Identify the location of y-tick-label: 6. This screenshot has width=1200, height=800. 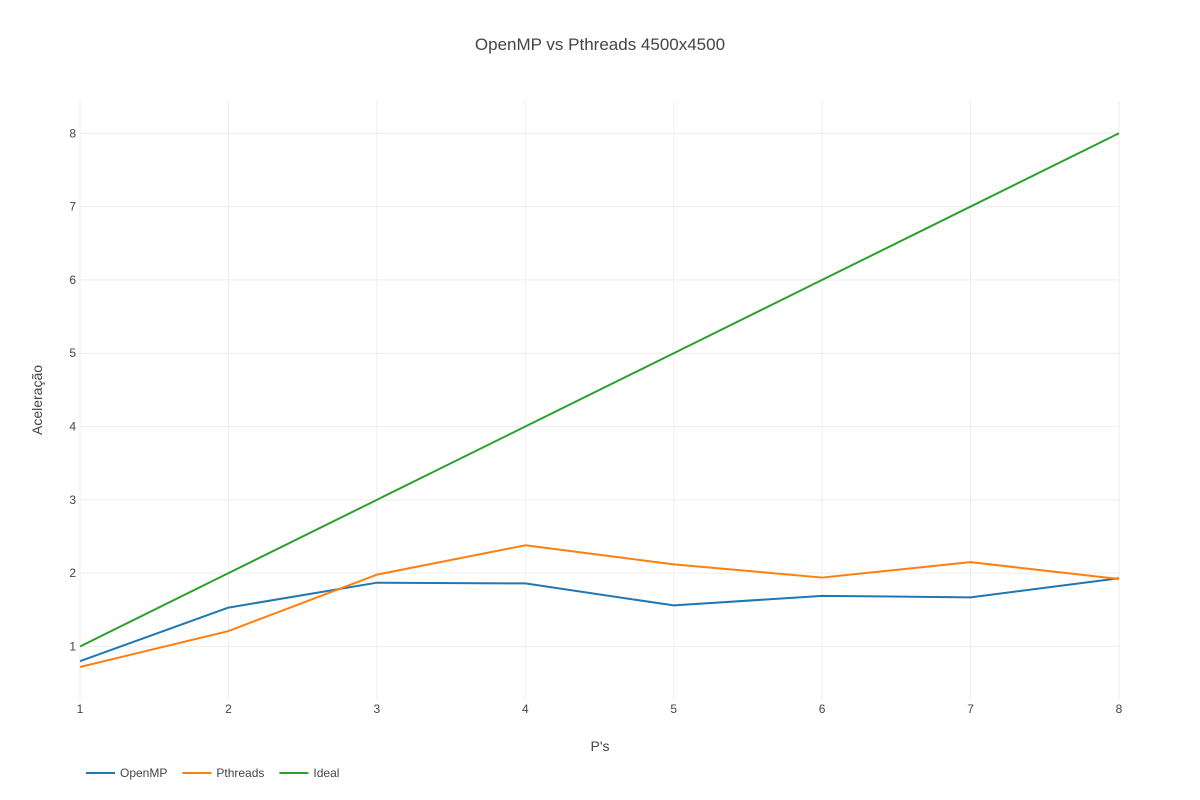
(72, 280).